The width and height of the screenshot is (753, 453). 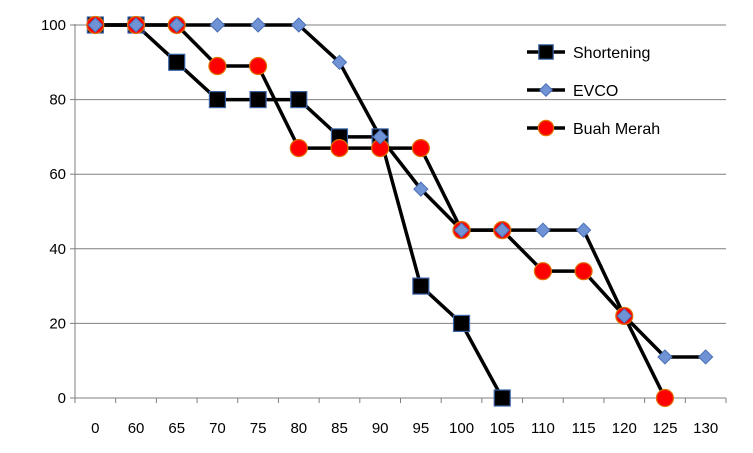 I want to click on legend-label-evco: EVCO, so click(x=595, y=91).